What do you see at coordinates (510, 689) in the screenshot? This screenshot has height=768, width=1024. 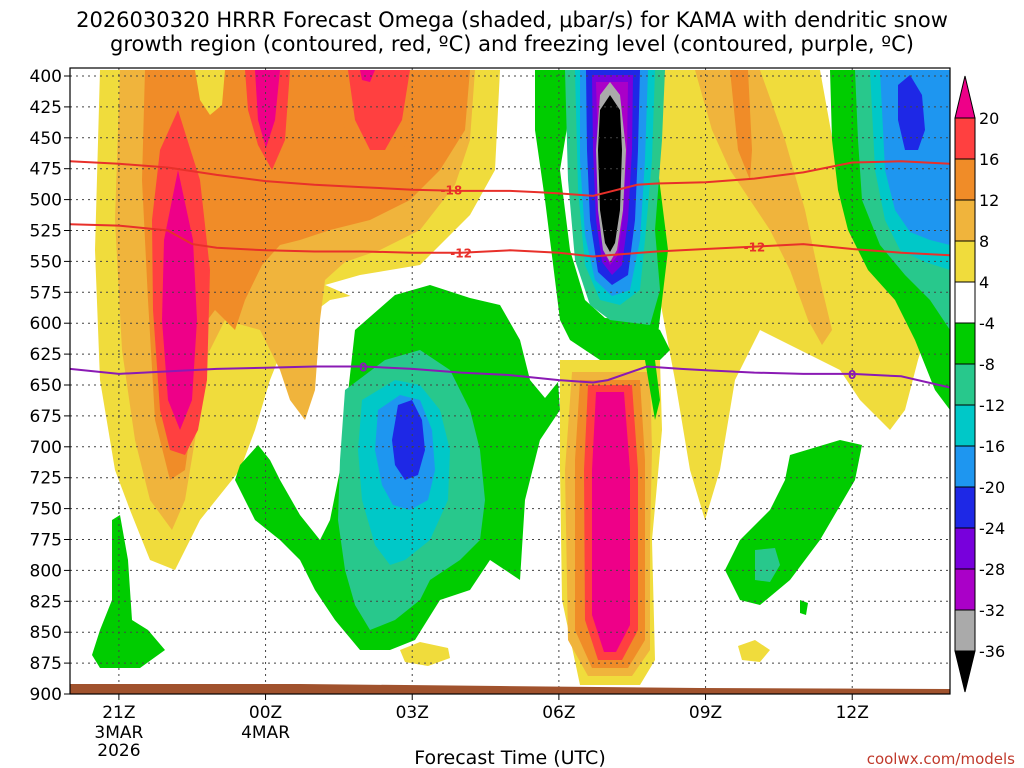 I see `terrain-ground` at bounding box center [510, 689].